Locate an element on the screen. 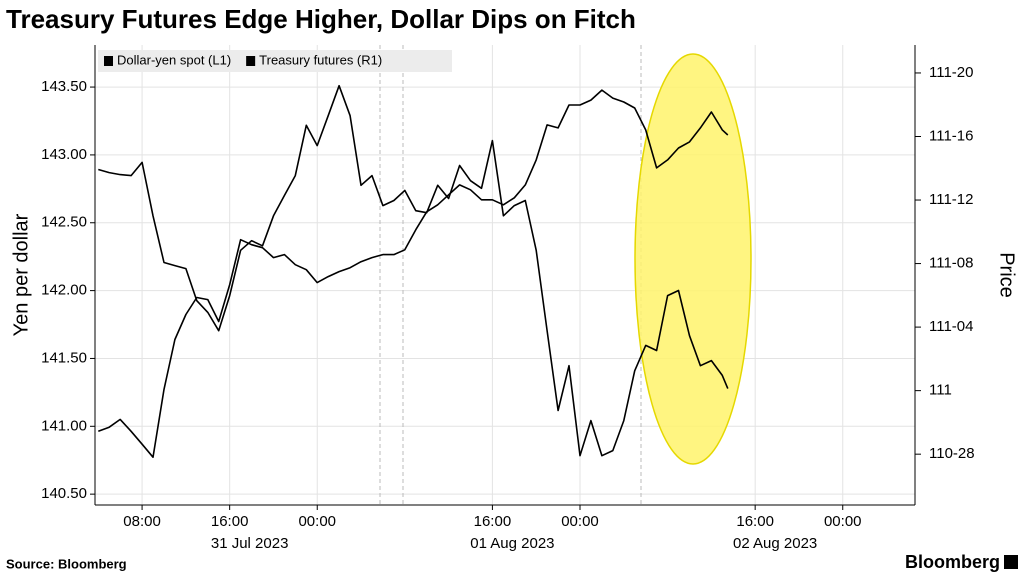 This screenshot has width=1024, height=581. y2-axis-title: Price is located at coordinates (1007, 275).